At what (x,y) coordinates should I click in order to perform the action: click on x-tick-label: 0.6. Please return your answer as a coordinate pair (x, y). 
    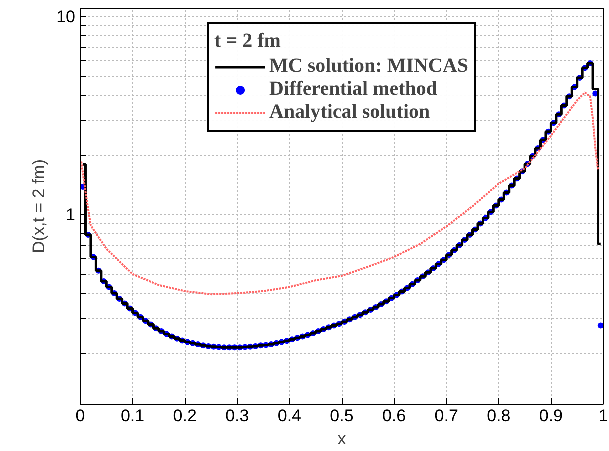
    Looking at the image, I should click on (394, 416).